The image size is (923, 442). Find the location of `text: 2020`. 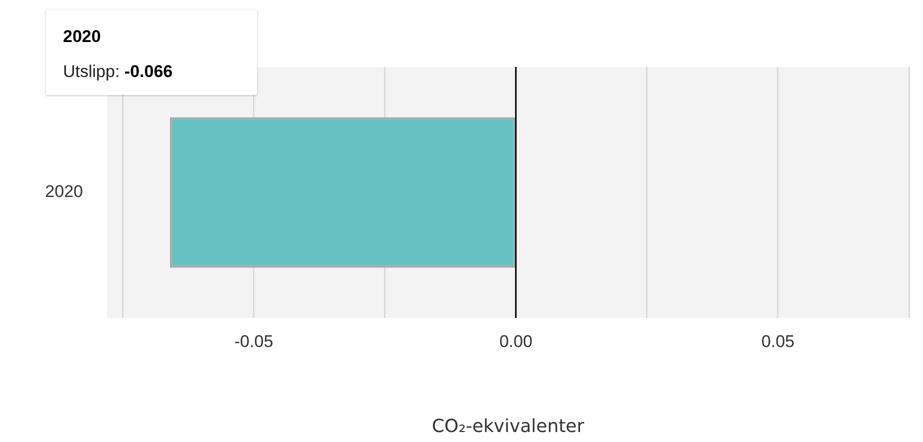

text: 2020 is located at coordinates (82, 36).